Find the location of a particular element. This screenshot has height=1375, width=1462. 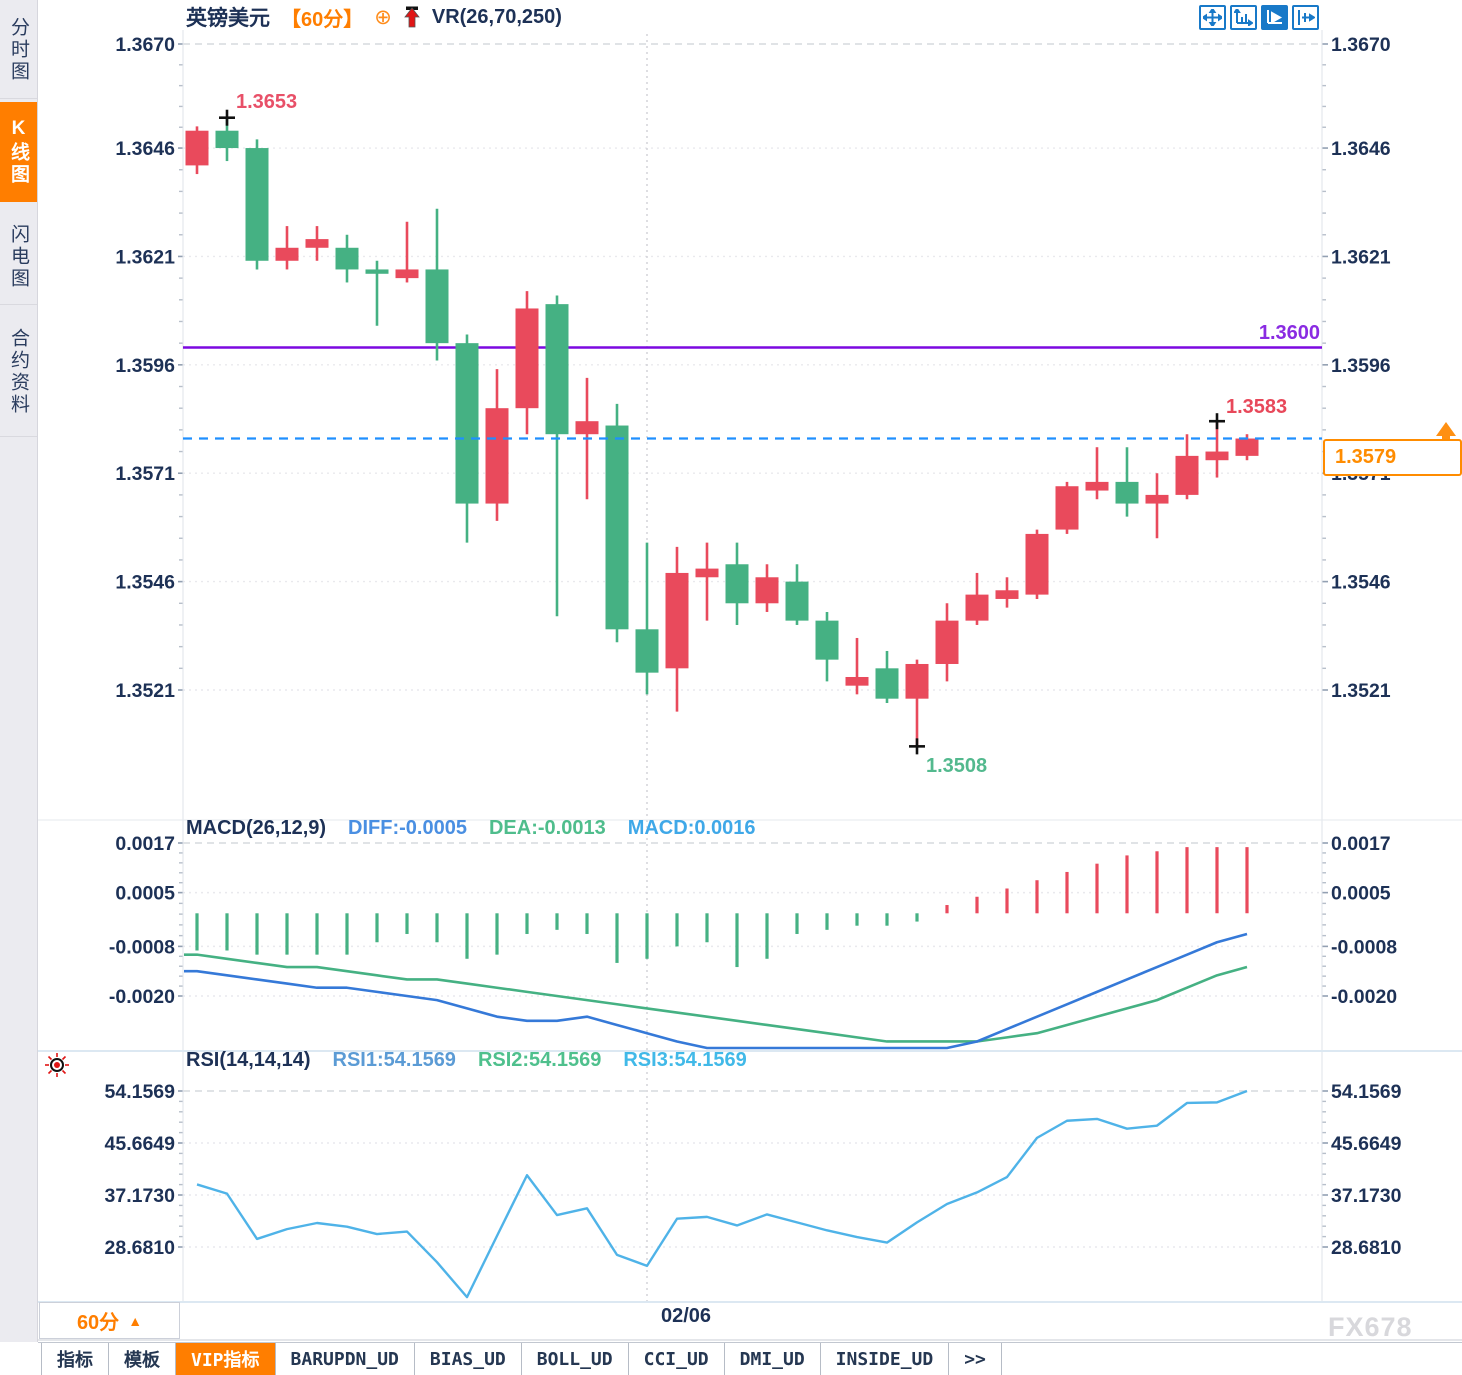

sidebar-tab-3: 闪电图 is located at coordinates (18, 257).